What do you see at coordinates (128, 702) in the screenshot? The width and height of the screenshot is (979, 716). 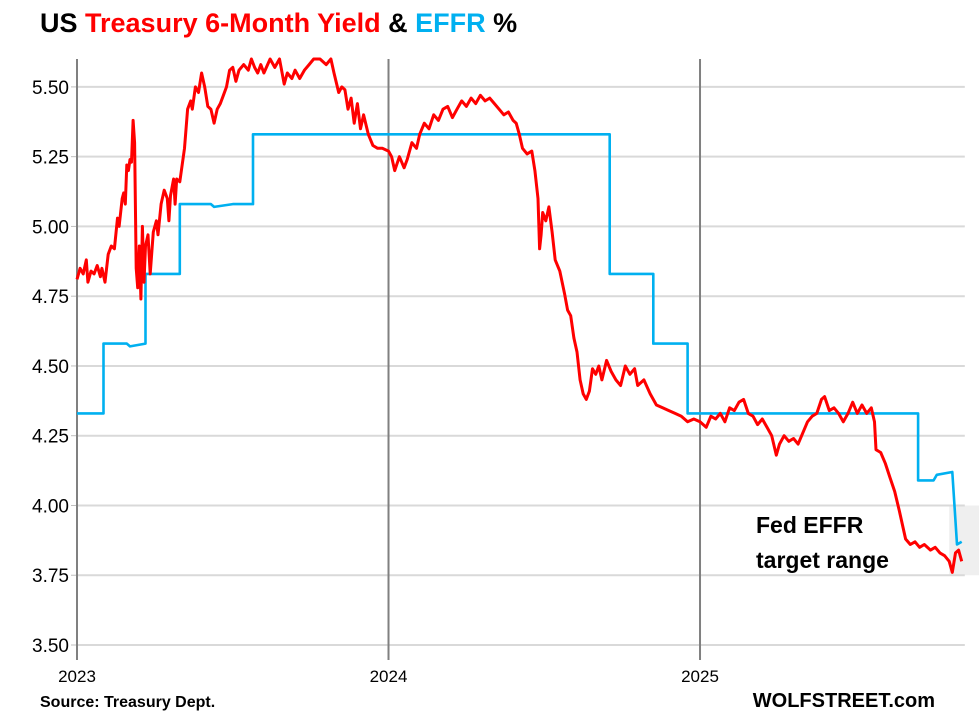 I see `source-note: Source: Treasury Dept.` at bounding box center [128, 702].